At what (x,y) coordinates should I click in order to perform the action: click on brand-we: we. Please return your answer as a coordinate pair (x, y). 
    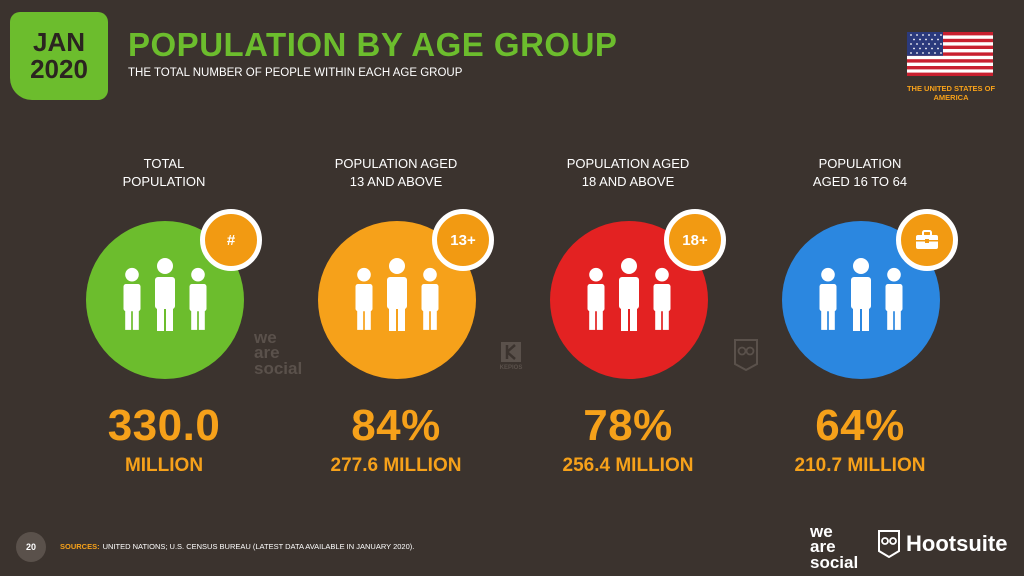
    Looking at the image, I should click on (821, 531).